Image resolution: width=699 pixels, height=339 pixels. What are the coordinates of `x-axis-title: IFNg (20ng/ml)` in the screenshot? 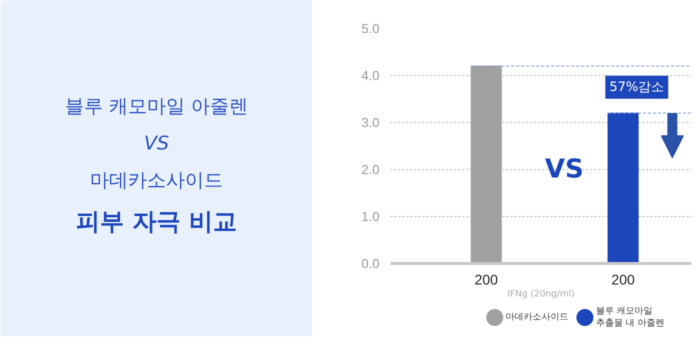 It's located at (541, 295).